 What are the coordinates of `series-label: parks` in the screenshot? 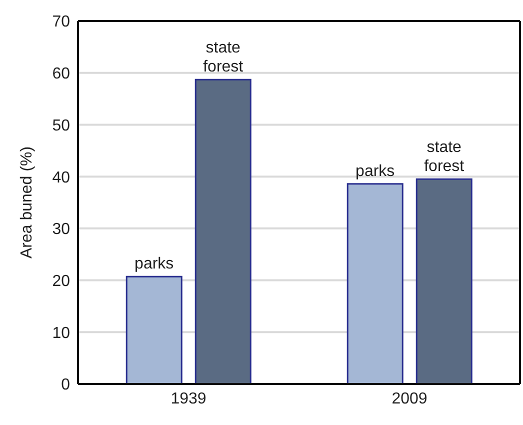 It's located at (154, 264).